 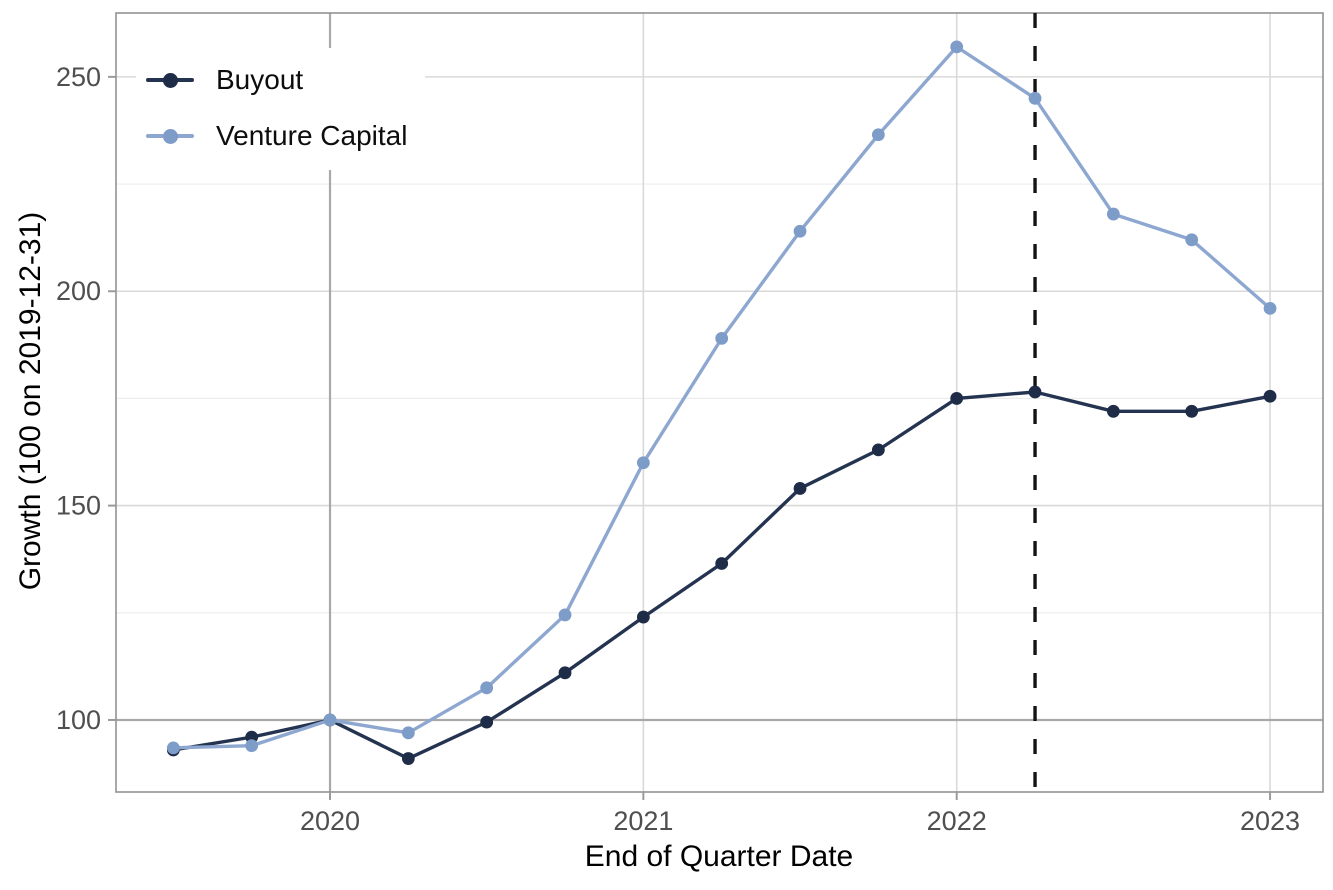 What do you see at coordinates (330, 821) in the screenshot?
I see `x-tick-label: 2020` at bounding box center [330, 821].